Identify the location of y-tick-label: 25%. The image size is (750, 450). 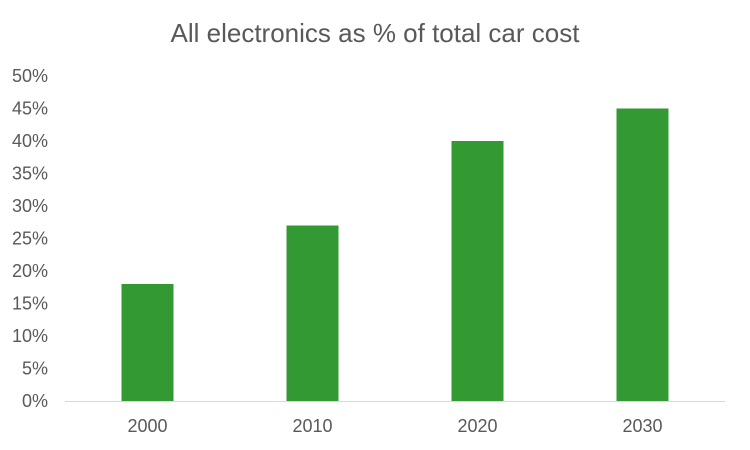
(30, 239).